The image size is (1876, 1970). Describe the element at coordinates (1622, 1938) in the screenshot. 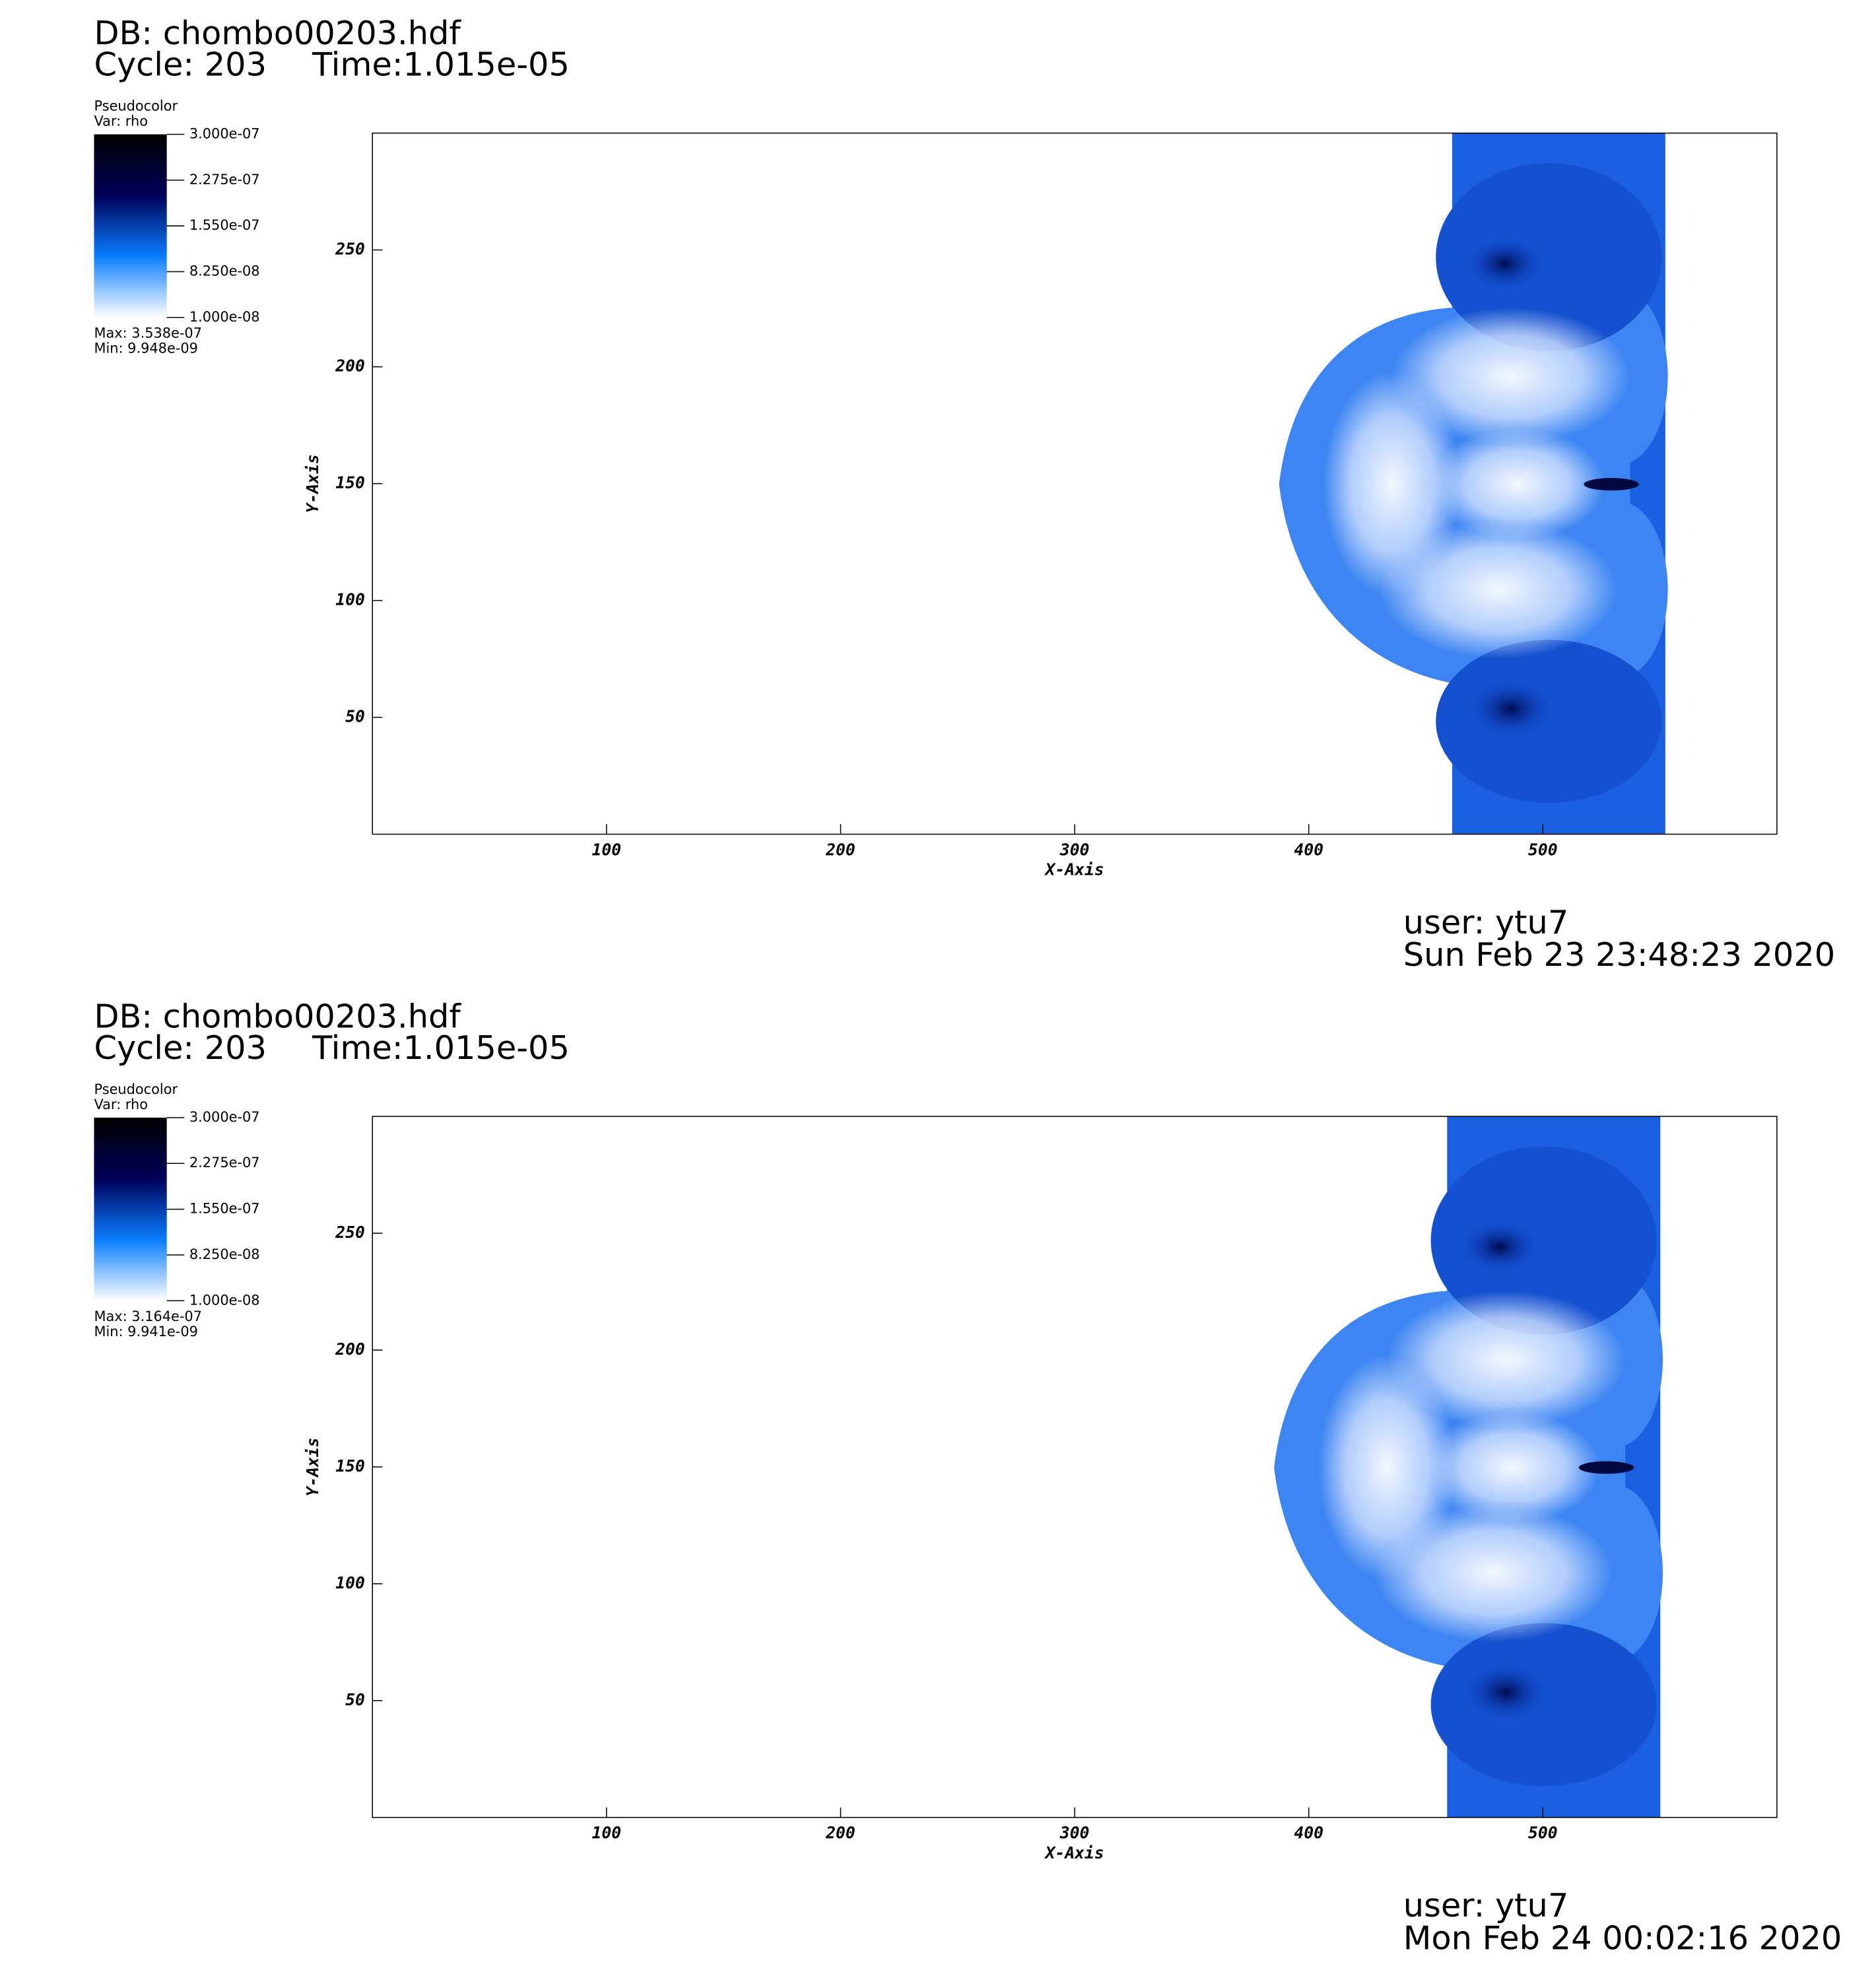

I see `date: Mon Feb 24 00:02:16 2020` at that location.